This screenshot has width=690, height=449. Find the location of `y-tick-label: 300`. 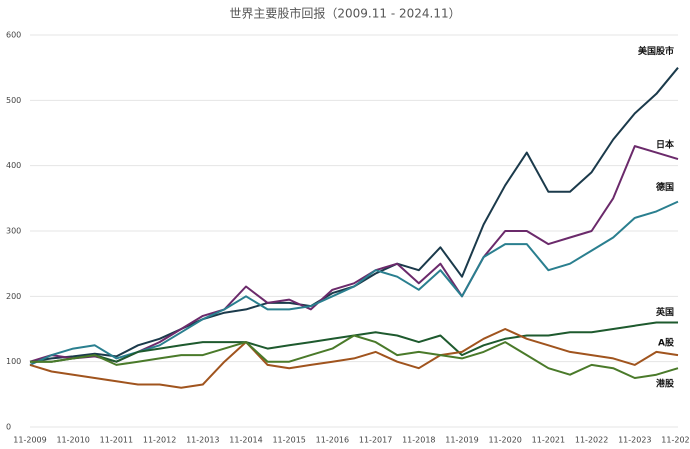

y-tick-label: 300 is located at coordinates (13, 231).